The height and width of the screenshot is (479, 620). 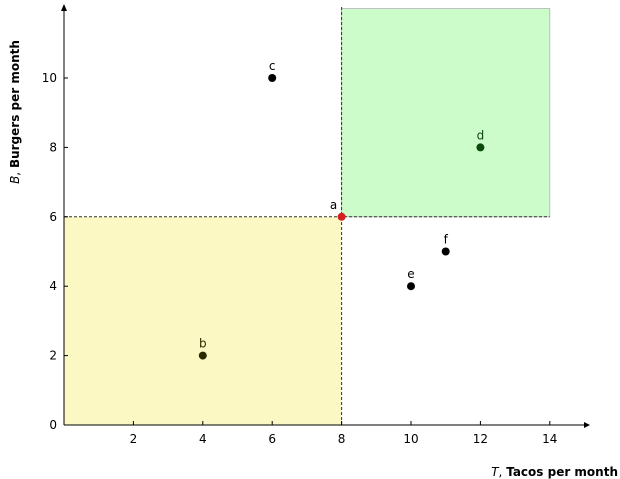 I want to click on y-tick-label: 8, so click(x=53, y=147).